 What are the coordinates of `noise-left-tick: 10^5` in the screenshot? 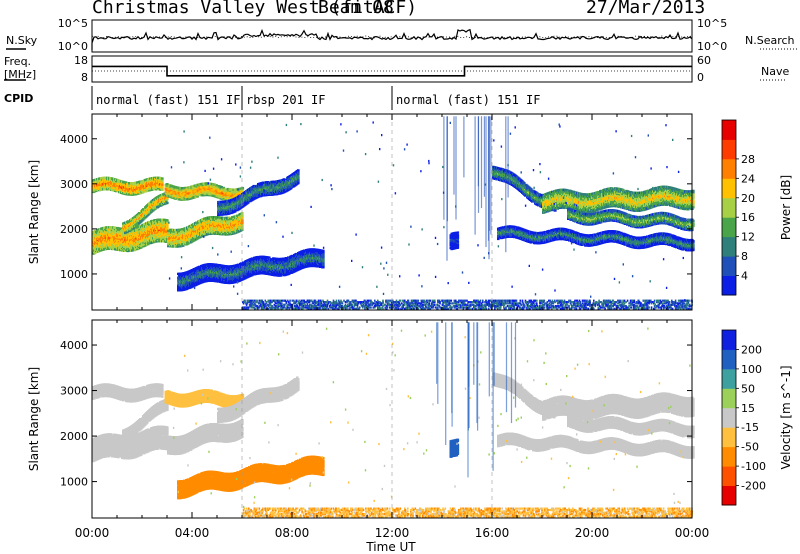 It's located at (73, 23).